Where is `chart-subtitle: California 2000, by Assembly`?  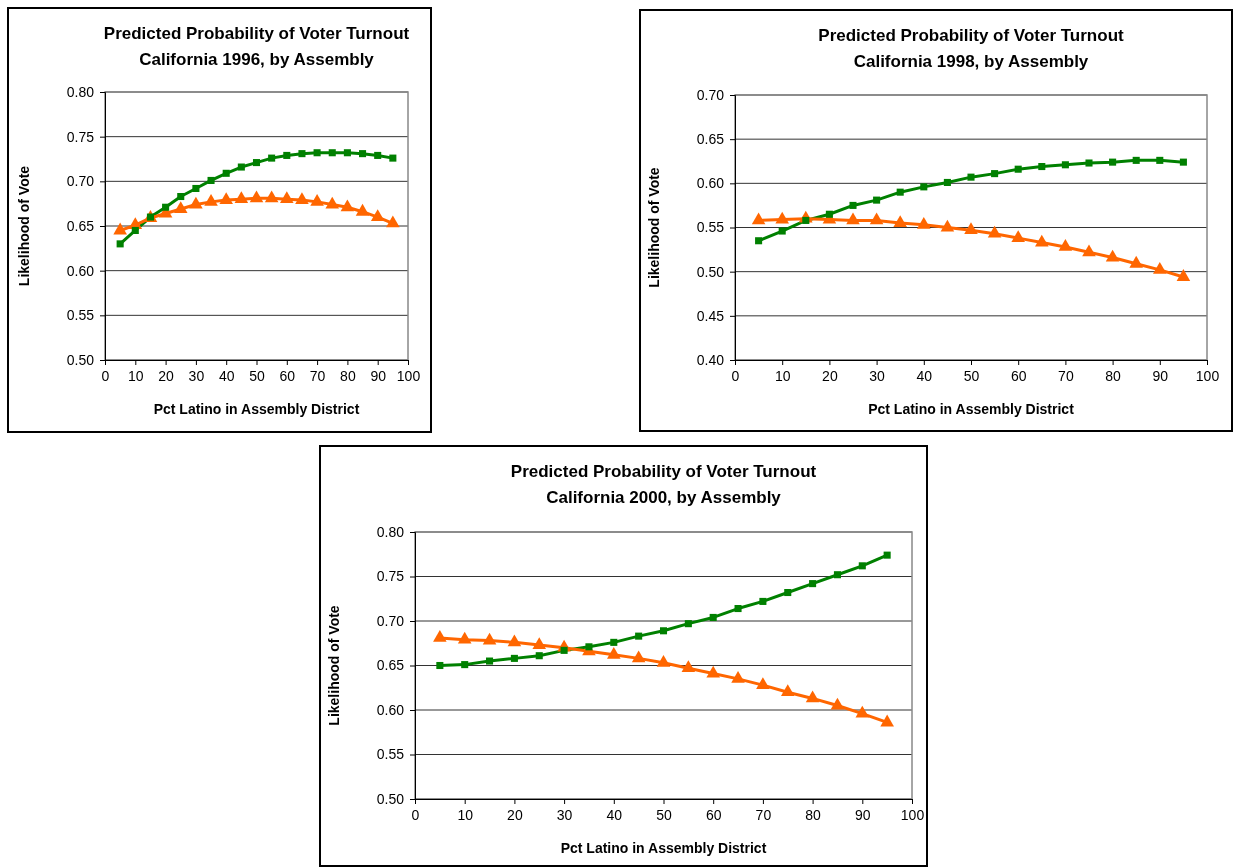 chart-subtitle: California 2000, by Assembly is located at coordinates (664, 497).